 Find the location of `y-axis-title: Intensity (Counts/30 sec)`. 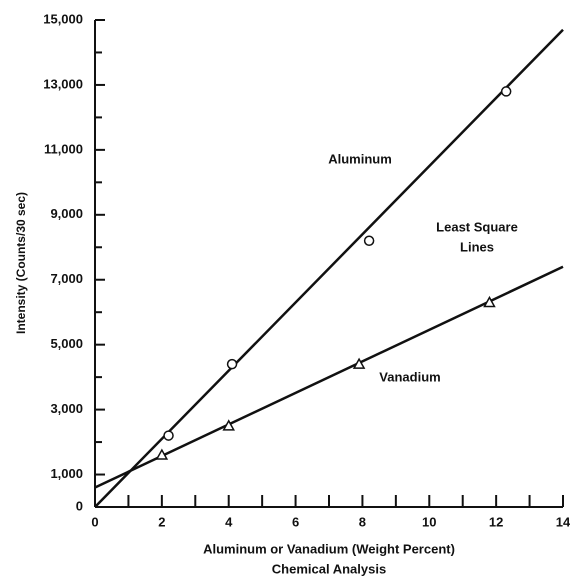

y-axis-title: Intensity (Counts/30 sec) is located at coordinates (21, 263).